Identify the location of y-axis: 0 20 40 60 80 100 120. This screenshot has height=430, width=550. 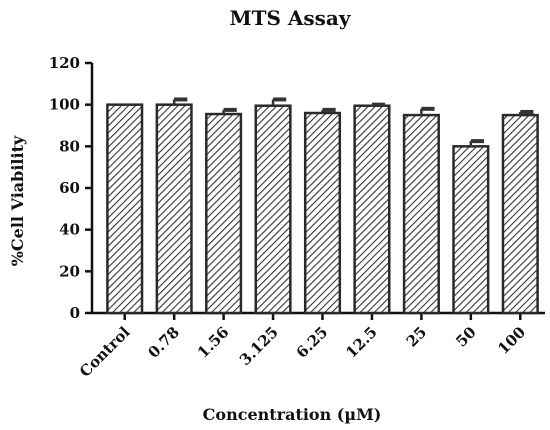
(71, 188).